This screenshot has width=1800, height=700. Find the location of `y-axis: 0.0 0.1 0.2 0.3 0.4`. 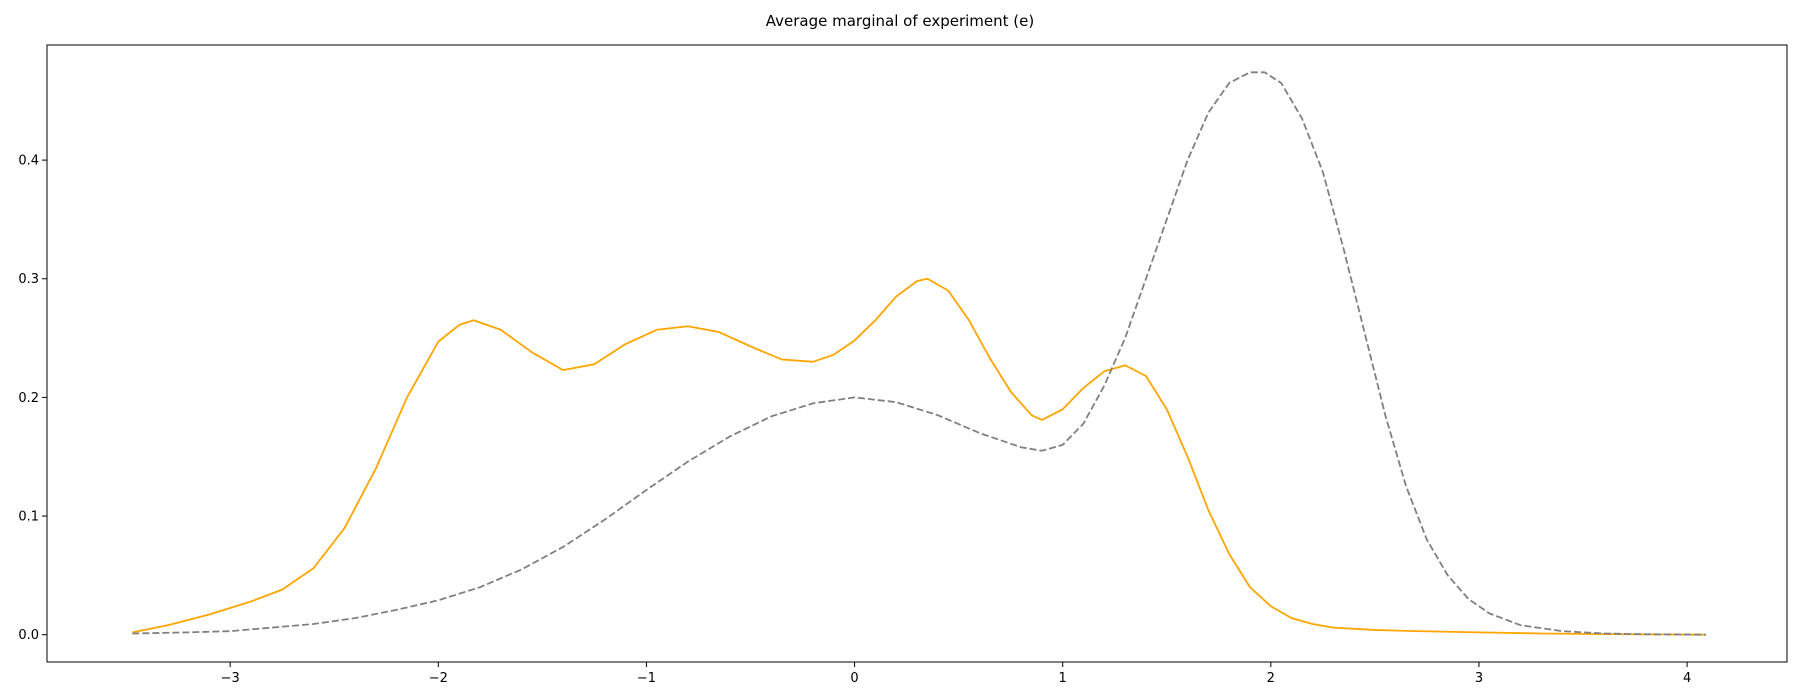

y-axis: 0.0 0.1 0.2 0.3 0.4 is located at coordinates (32, 398).